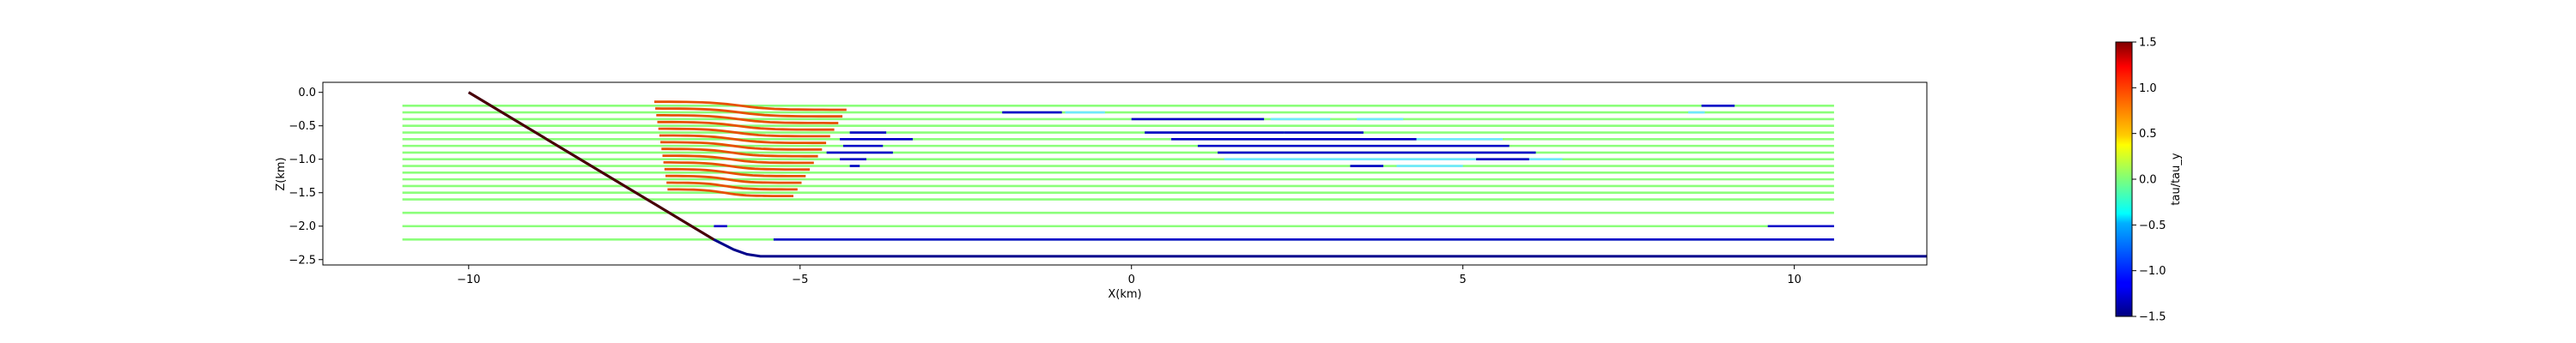 This screenshot has height=343, width=2576. Describe the element at coordinates (2152, 271) in the screenshot. I see `colorbar-tick-label: −1.0` at that location.